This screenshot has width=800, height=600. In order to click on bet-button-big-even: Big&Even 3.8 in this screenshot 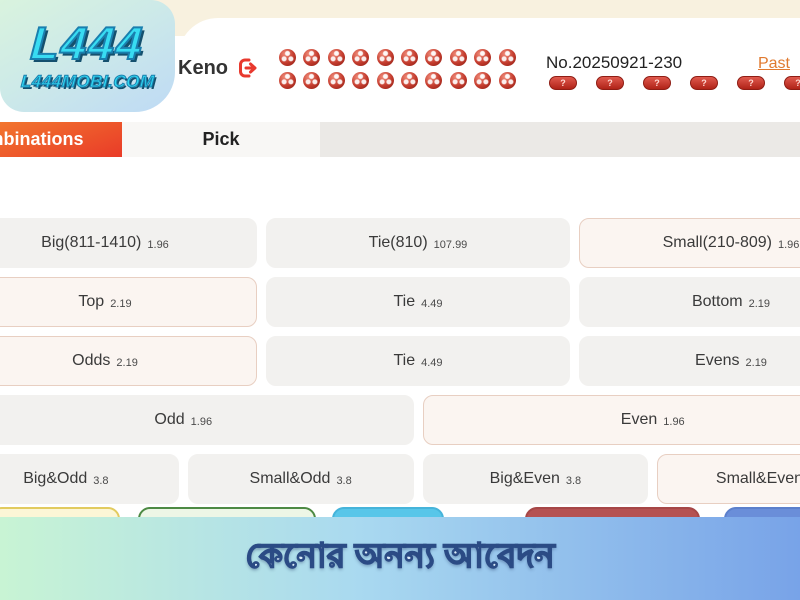, I will do `click(535, 479)`.